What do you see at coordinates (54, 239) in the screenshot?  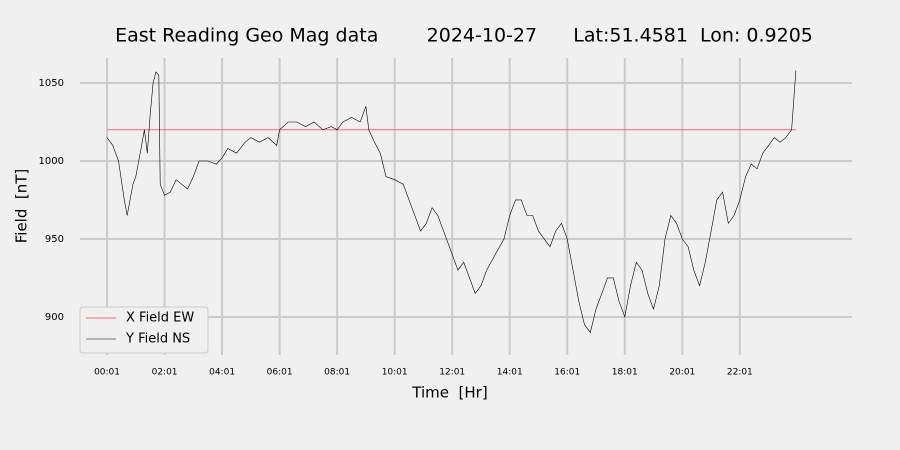 I see `y-tick-label: 950` at bounding box center [54, 239].